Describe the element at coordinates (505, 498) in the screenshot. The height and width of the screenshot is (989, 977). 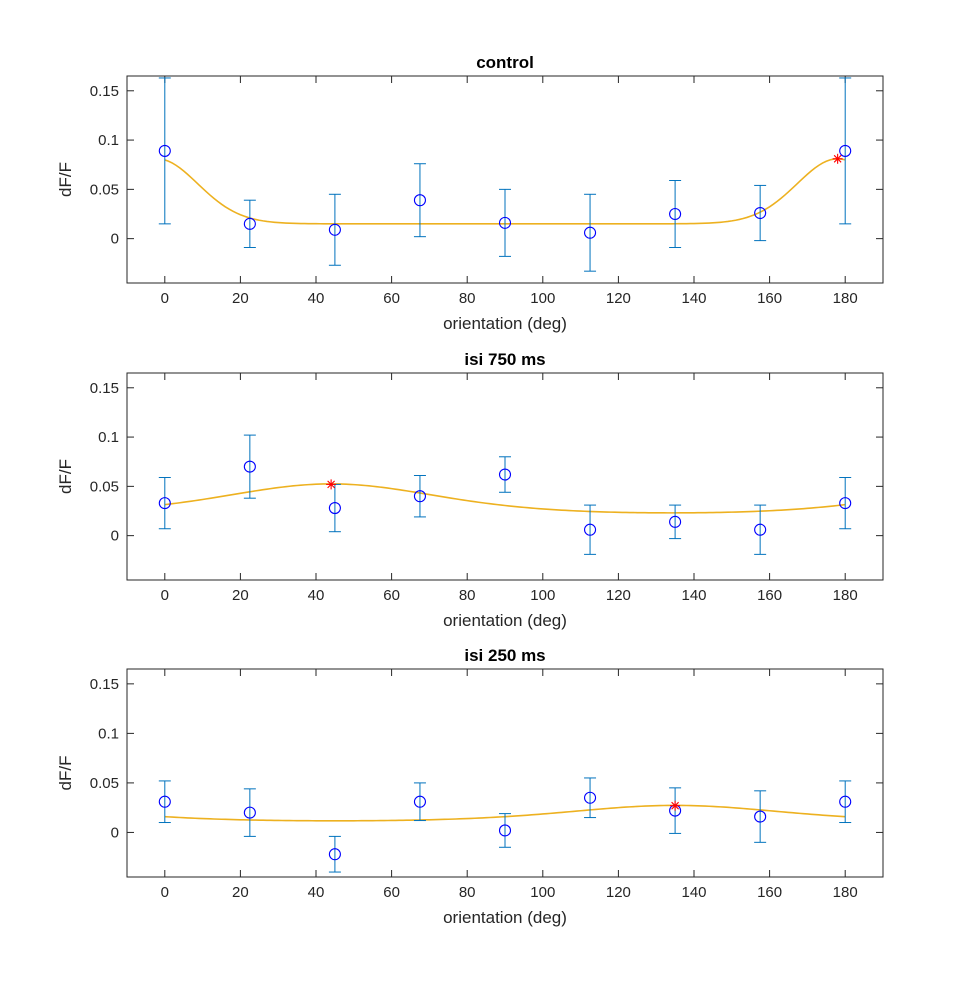
I see `fit-curve` at that location.